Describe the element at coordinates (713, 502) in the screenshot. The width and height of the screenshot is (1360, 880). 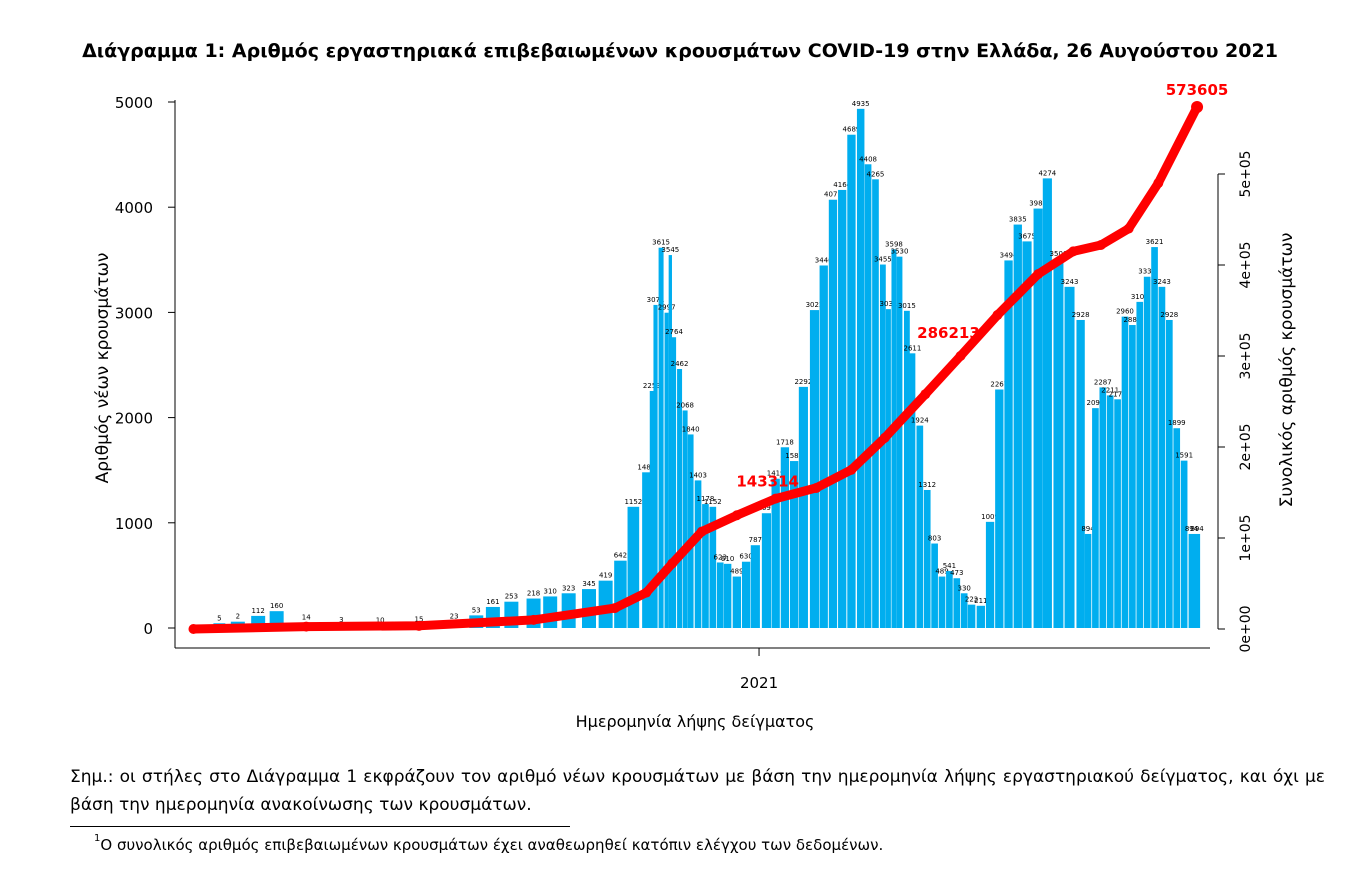
I see `bar-value-label: 1152` at that location.